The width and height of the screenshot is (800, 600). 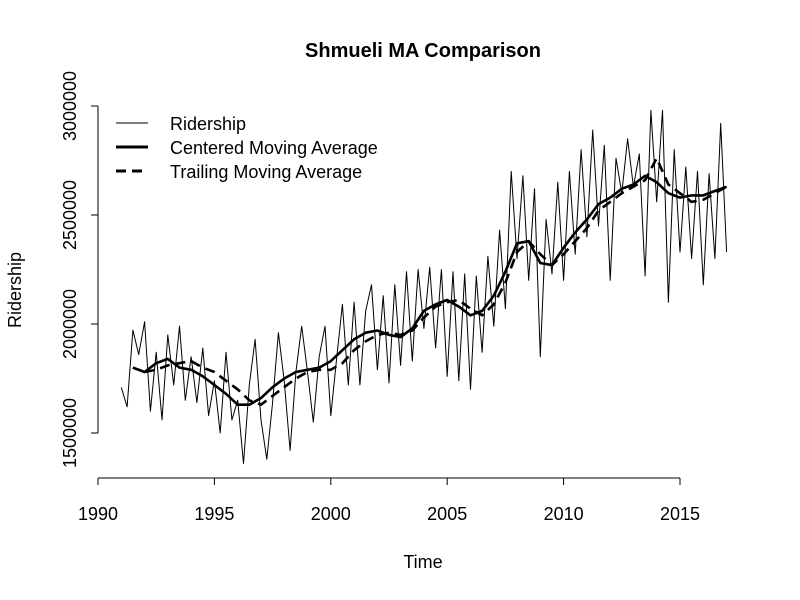 What do you see at coordinates (214, 514) in the screenshot?
I see `x-tick-label: 1995` at bounding box center [214, 514].